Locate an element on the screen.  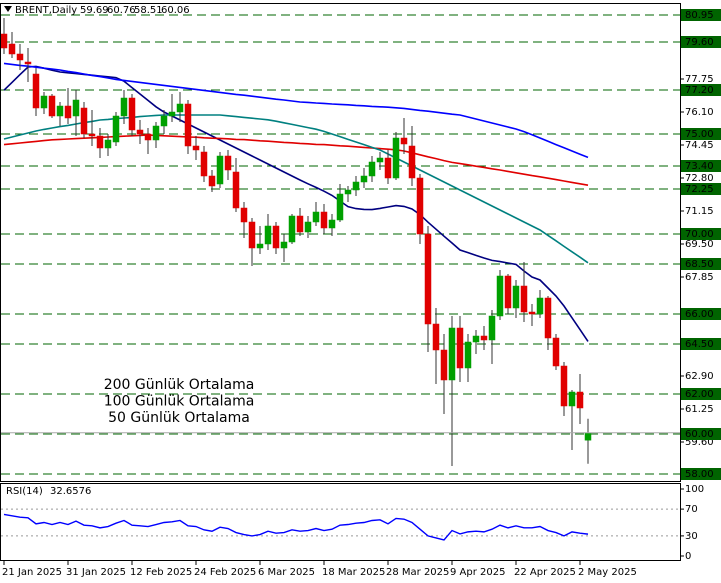
y-tick-label: 76.10 is located at coordinates (699, 112).